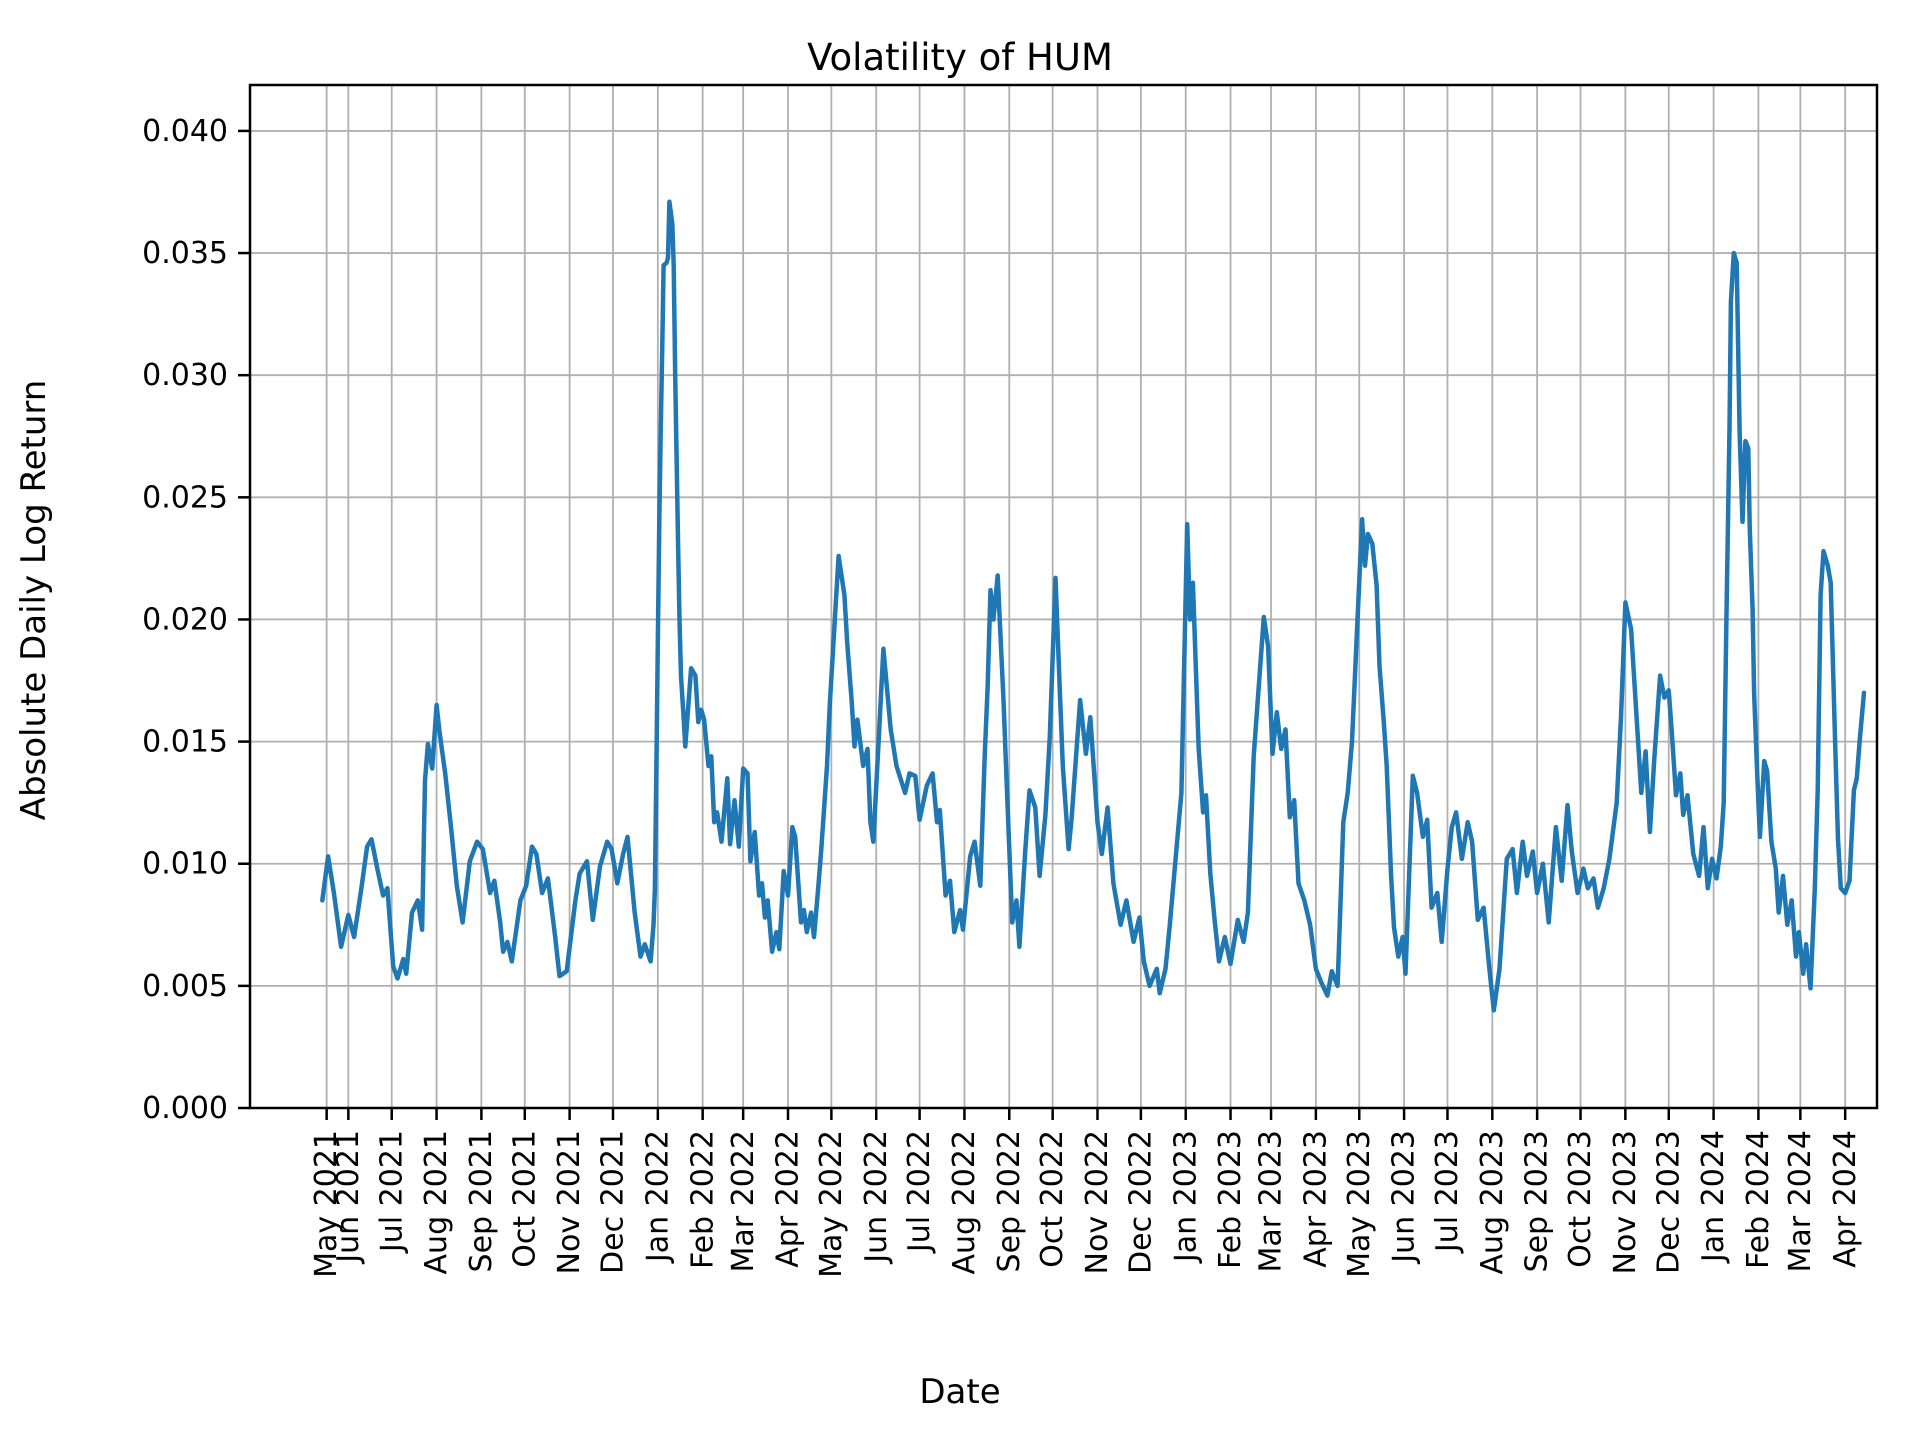 The image size is (1920, 1440). What do you see at coordinates (831, 1204) in the screenshot?
I see `x-tick-label: May 2022` at bounding box center [831, 1204].